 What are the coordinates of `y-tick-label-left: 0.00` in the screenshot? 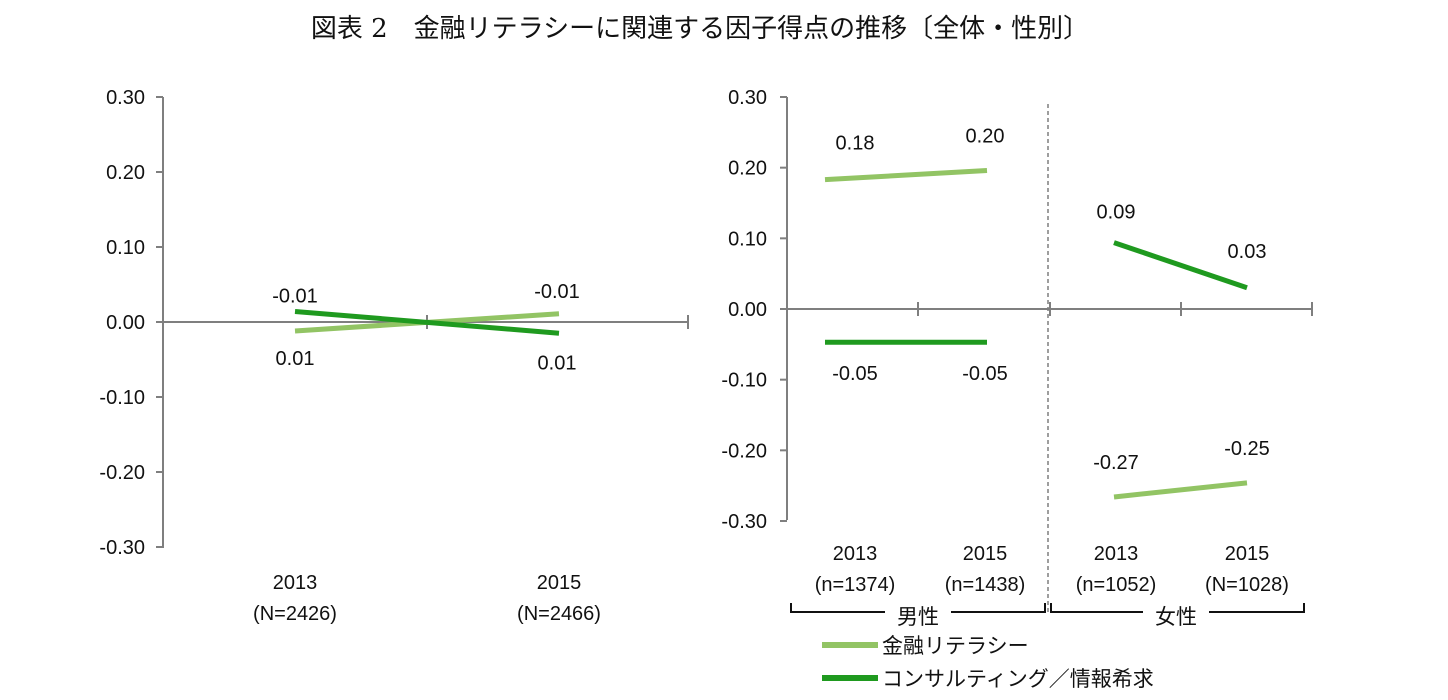 It's located at (125, 323).